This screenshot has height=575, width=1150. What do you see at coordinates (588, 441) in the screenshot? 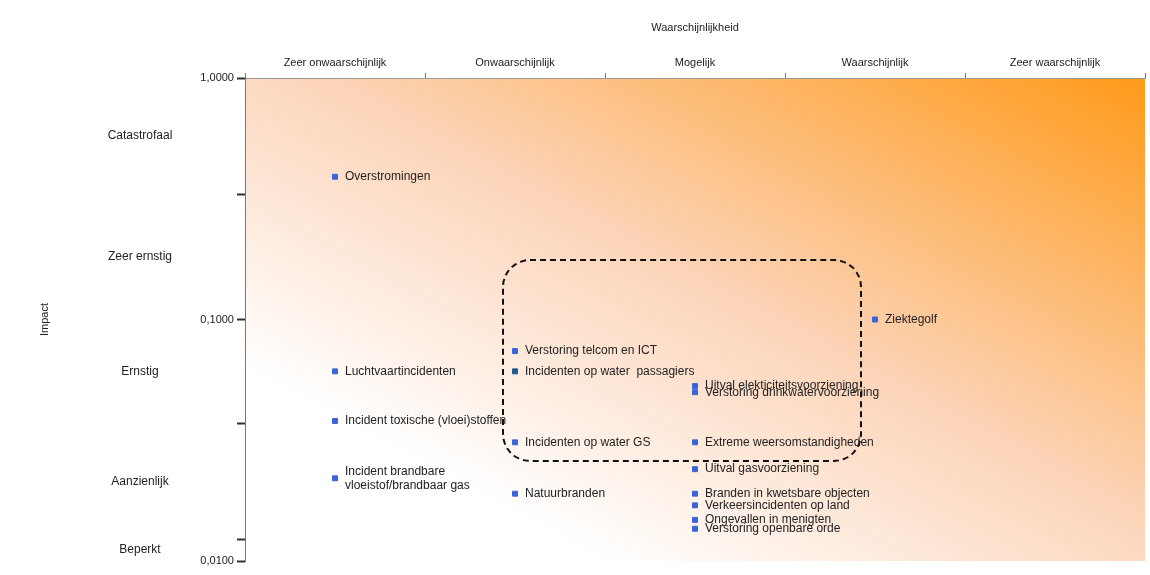
I see `annotation: Incidenten op water GS` at bounding box center [588, 441].